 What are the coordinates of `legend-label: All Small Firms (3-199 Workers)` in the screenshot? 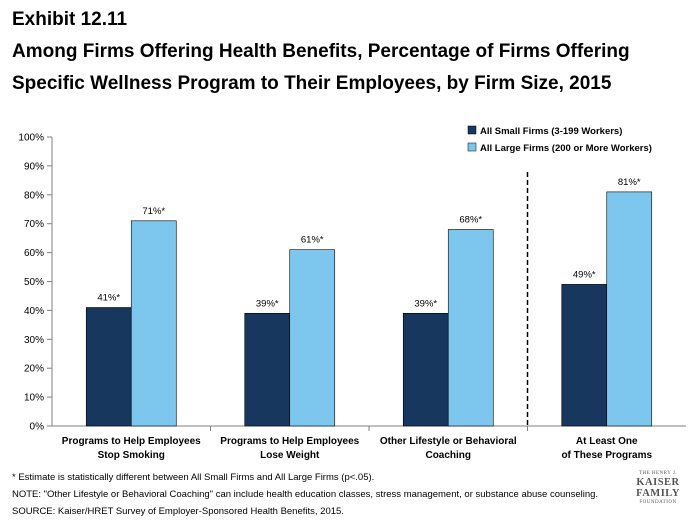 It's located at (551, 131).